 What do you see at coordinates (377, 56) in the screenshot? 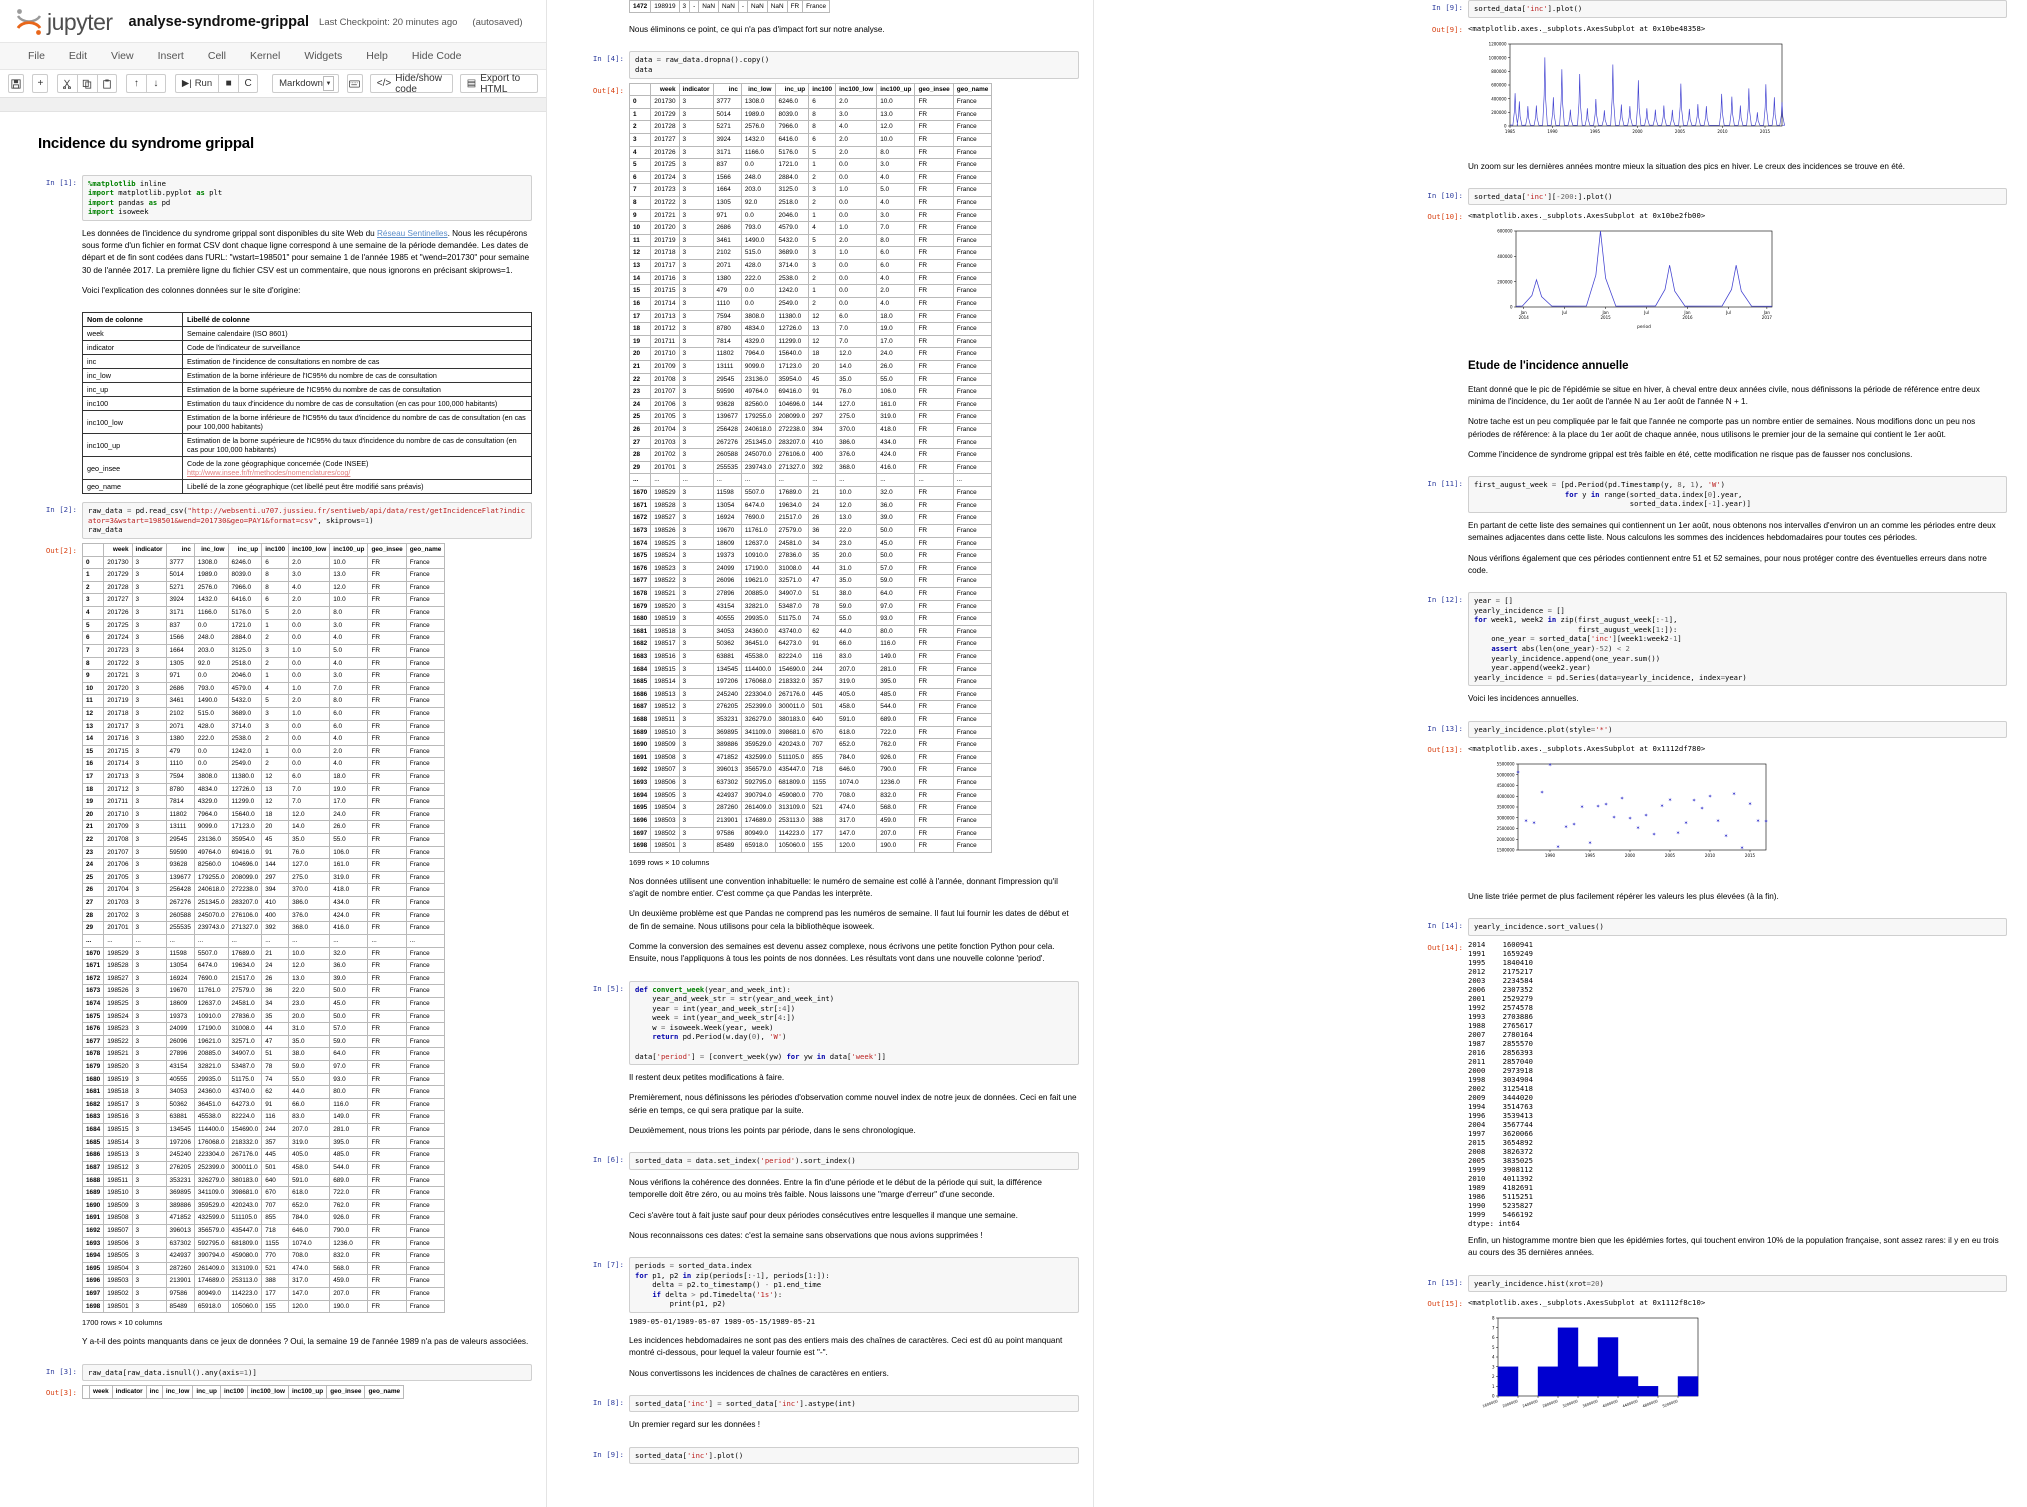
I see `menu-item-help: Help` at bounding box center [377, 56].